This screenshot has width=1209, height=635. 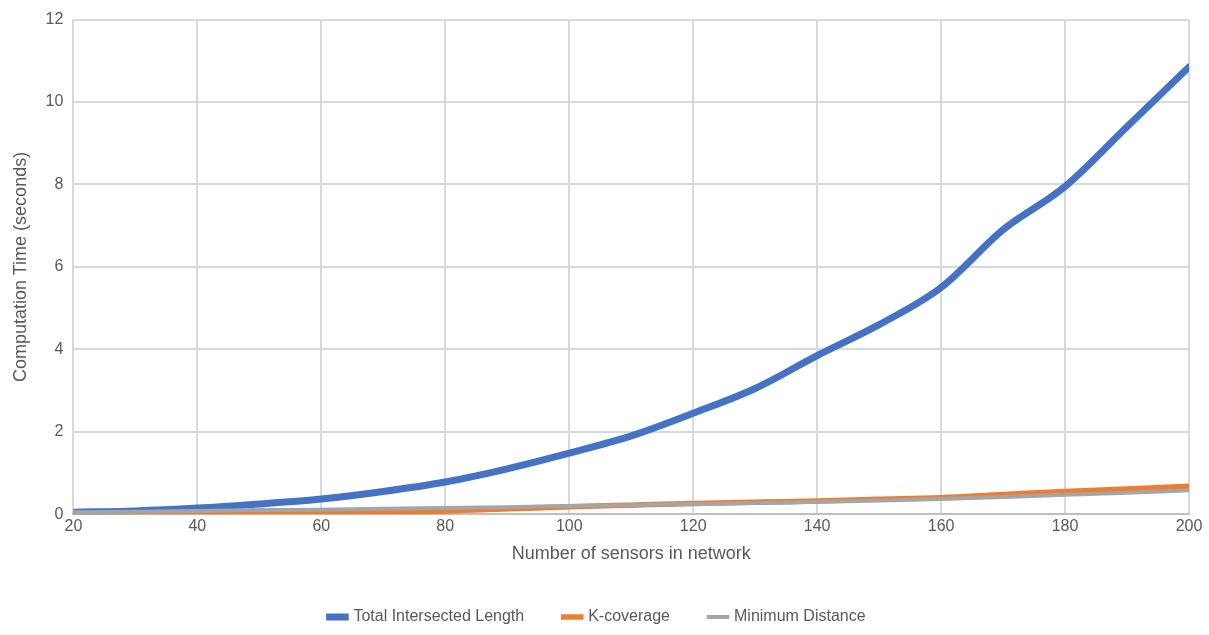 I want to click on x-tick-label: 200, so click(x=1189, y=526).